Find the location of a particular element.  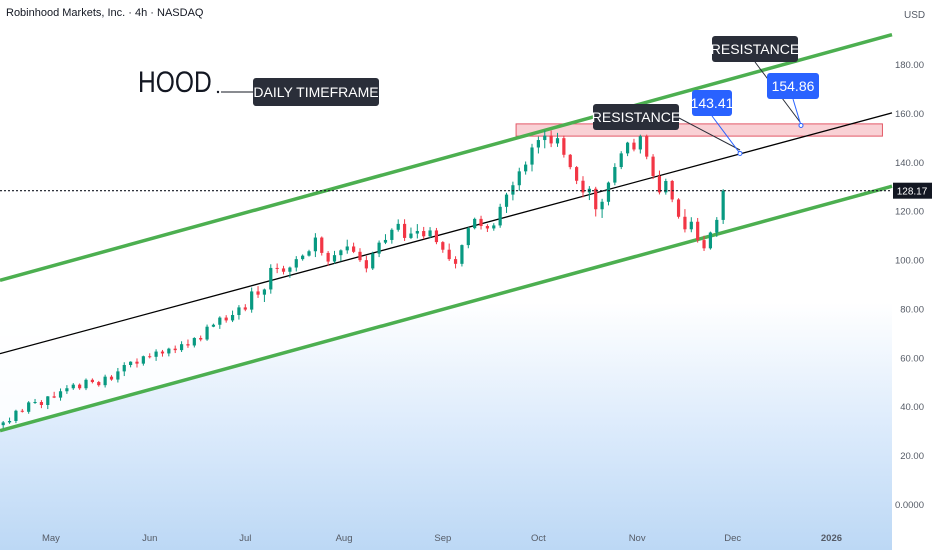

price-label-143-box is located at coordinates (712, 103).